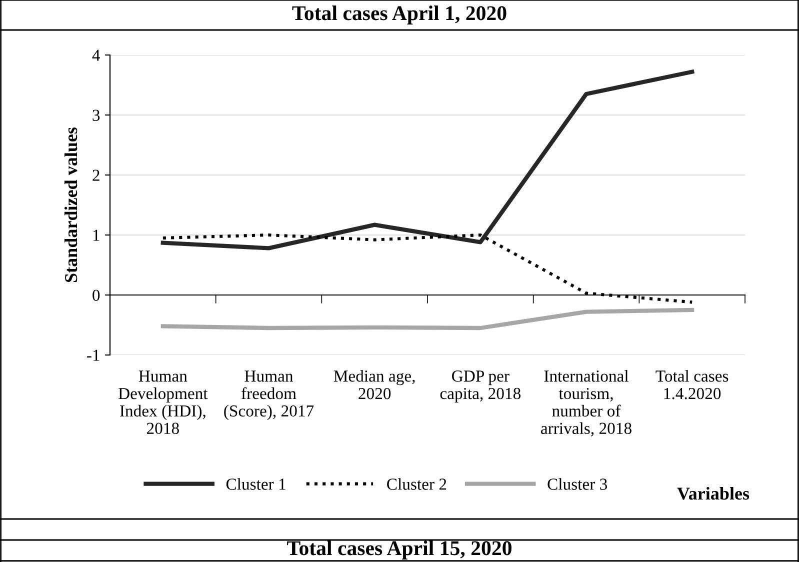 Image resolution: width=799 pixels, height=562 pixels. Describe the element at coordinates (416, 484) in the screenshot. I see `legend-label: Cluster 2` at that location.